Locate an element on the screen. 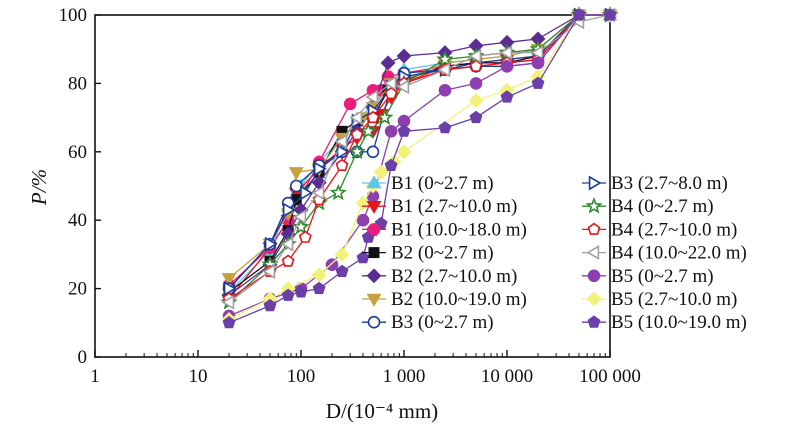 The image size is (800, 429). y-tick-label: 60 is located at coordinates (77, 152).